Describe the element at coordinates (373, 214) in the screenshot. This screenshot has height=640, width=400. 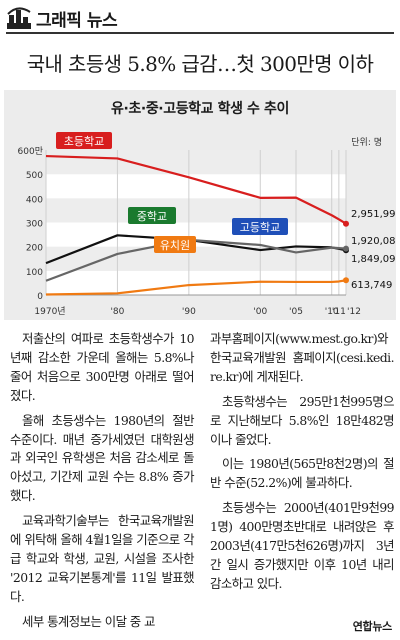
I see `end-value-label: 2,951,995` at that location.